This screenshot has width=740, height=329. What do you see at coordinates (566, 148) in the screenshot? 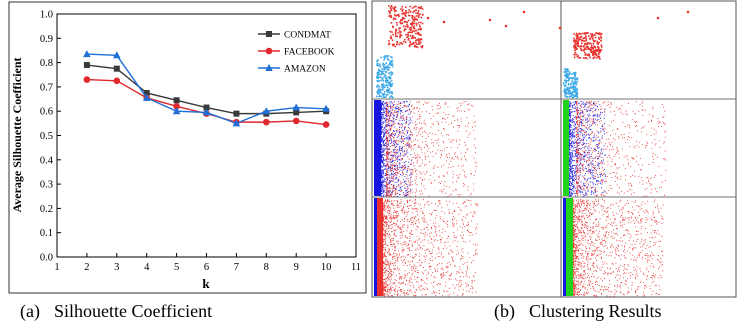
I see `cluster-green-bar-right` at bounding box center [566, 148].